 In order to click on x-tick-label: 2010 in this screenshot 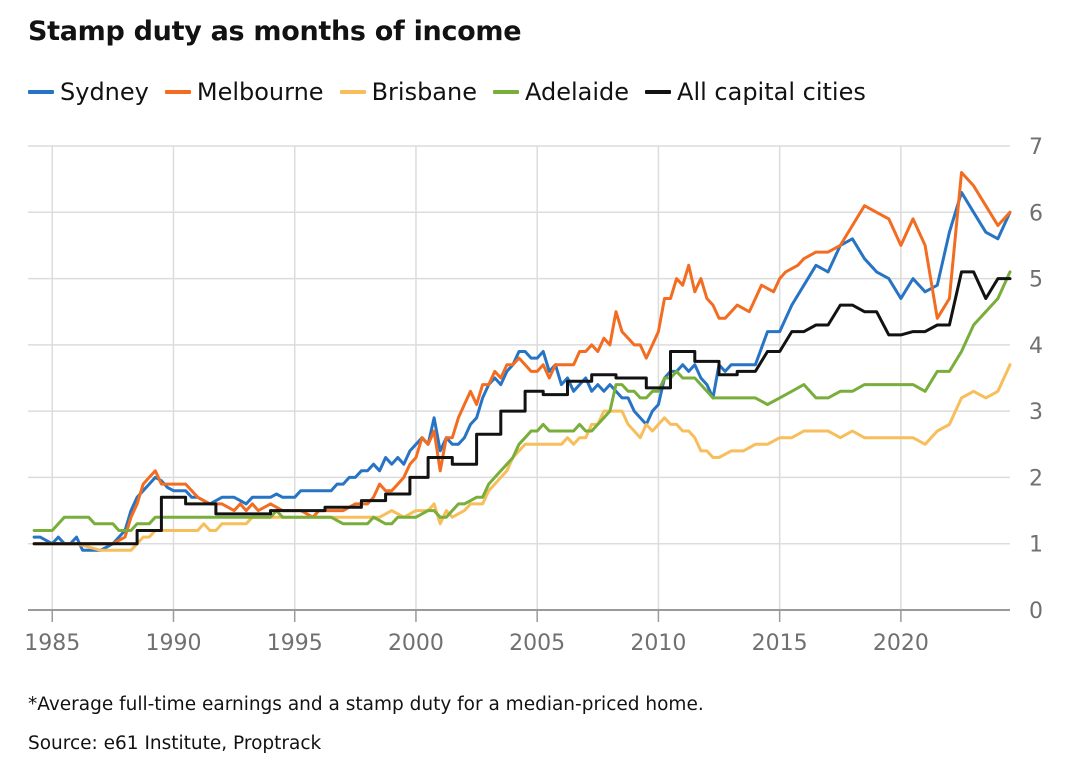, I will do `click(658, 640)`.